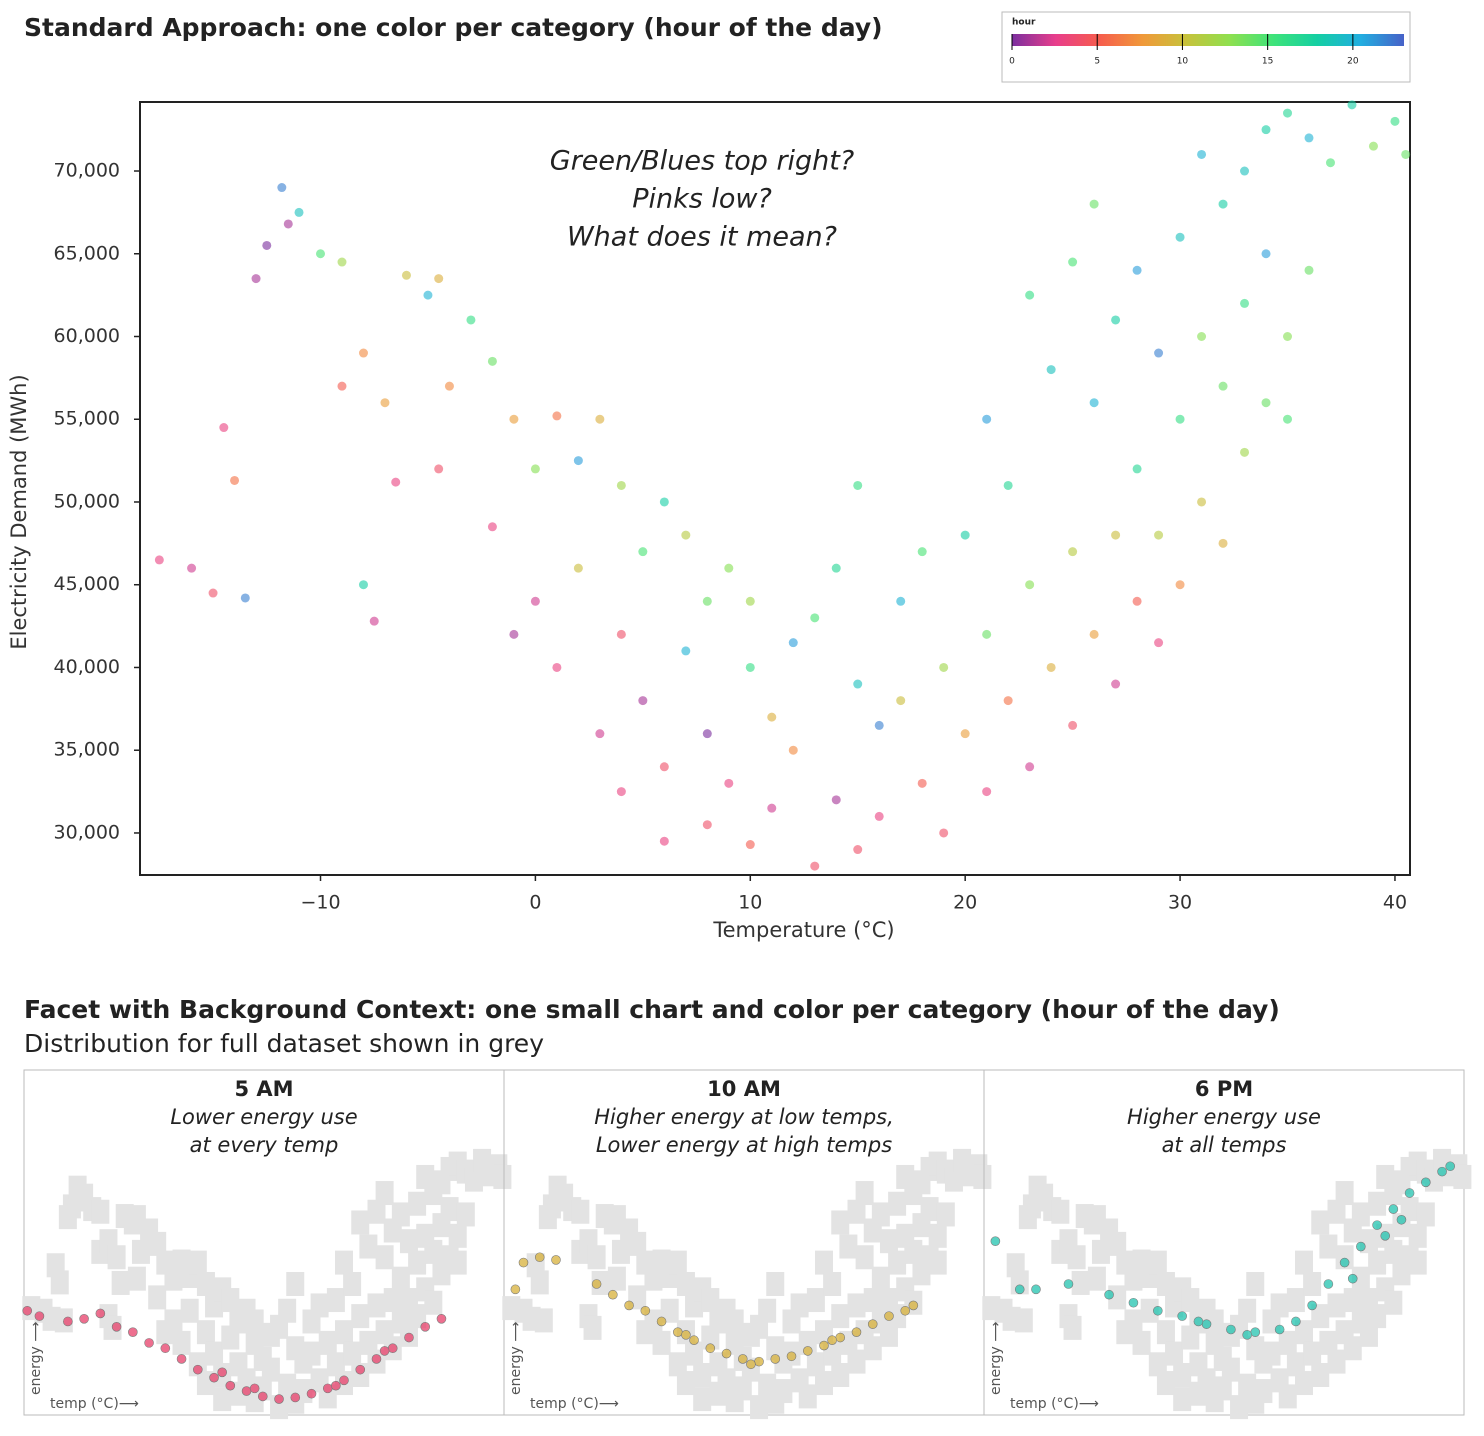  I want to click on facet-subtitle: Higher energy at low temps,, so click(744, 1117).